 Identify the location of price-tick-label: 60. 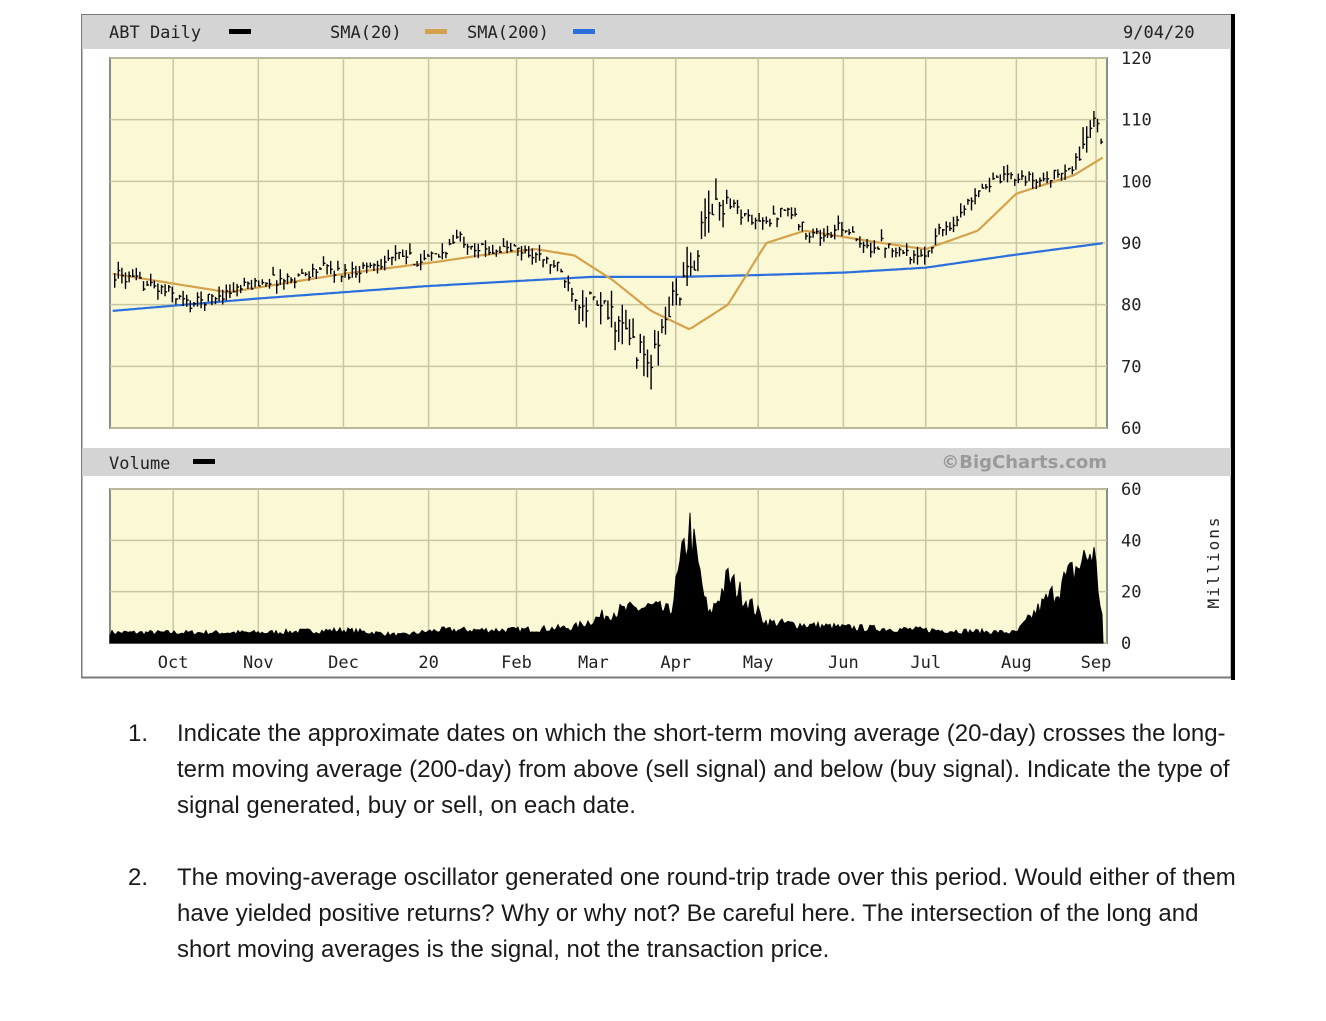
(1131, 429).